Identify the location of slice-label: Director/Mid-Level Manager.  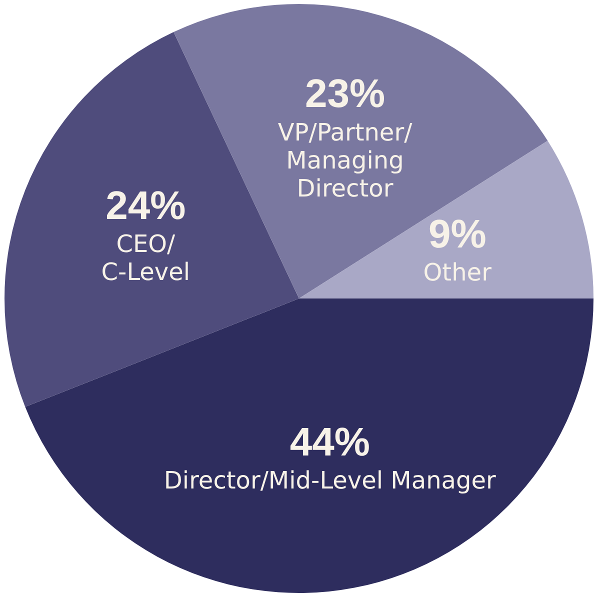
(330, 480).